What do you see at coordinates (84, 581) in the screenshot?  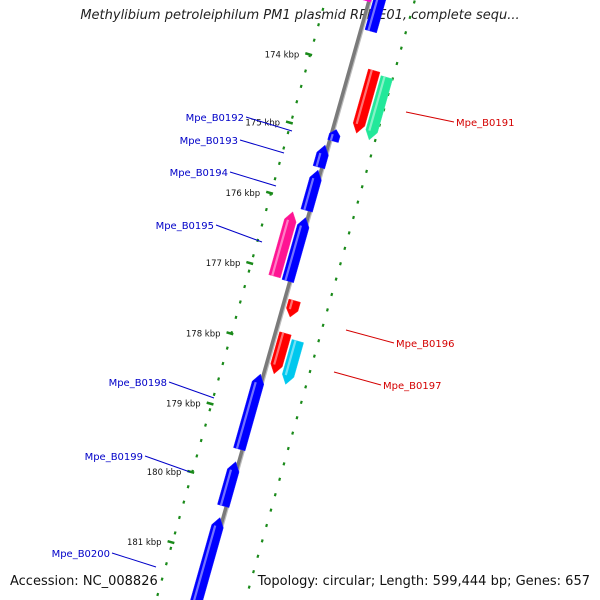 I see `accession-label: Accession: NC_008826` at bounding box center [84, 581].